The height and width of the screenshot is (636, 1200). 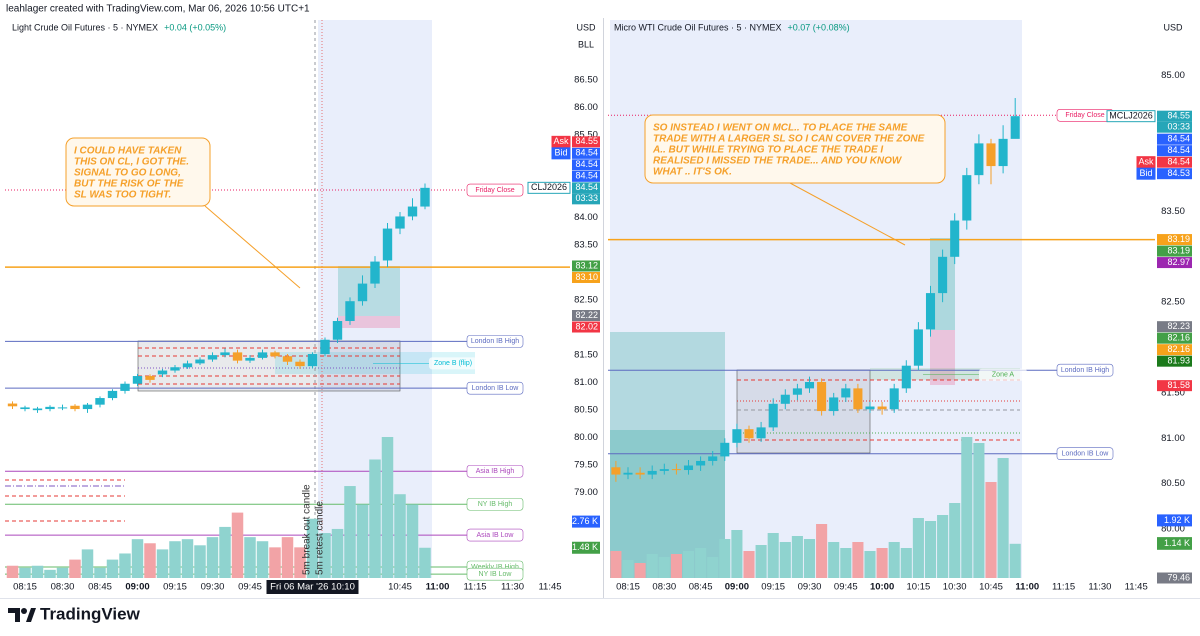 I want to click on price-tag-label: 81.93, so click(x=1178, y=361).